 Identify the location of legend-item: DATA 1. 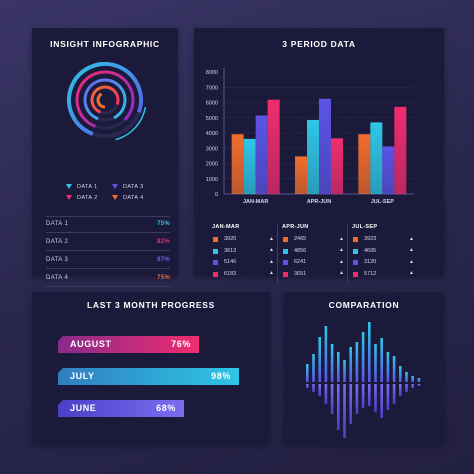
(82, 186).